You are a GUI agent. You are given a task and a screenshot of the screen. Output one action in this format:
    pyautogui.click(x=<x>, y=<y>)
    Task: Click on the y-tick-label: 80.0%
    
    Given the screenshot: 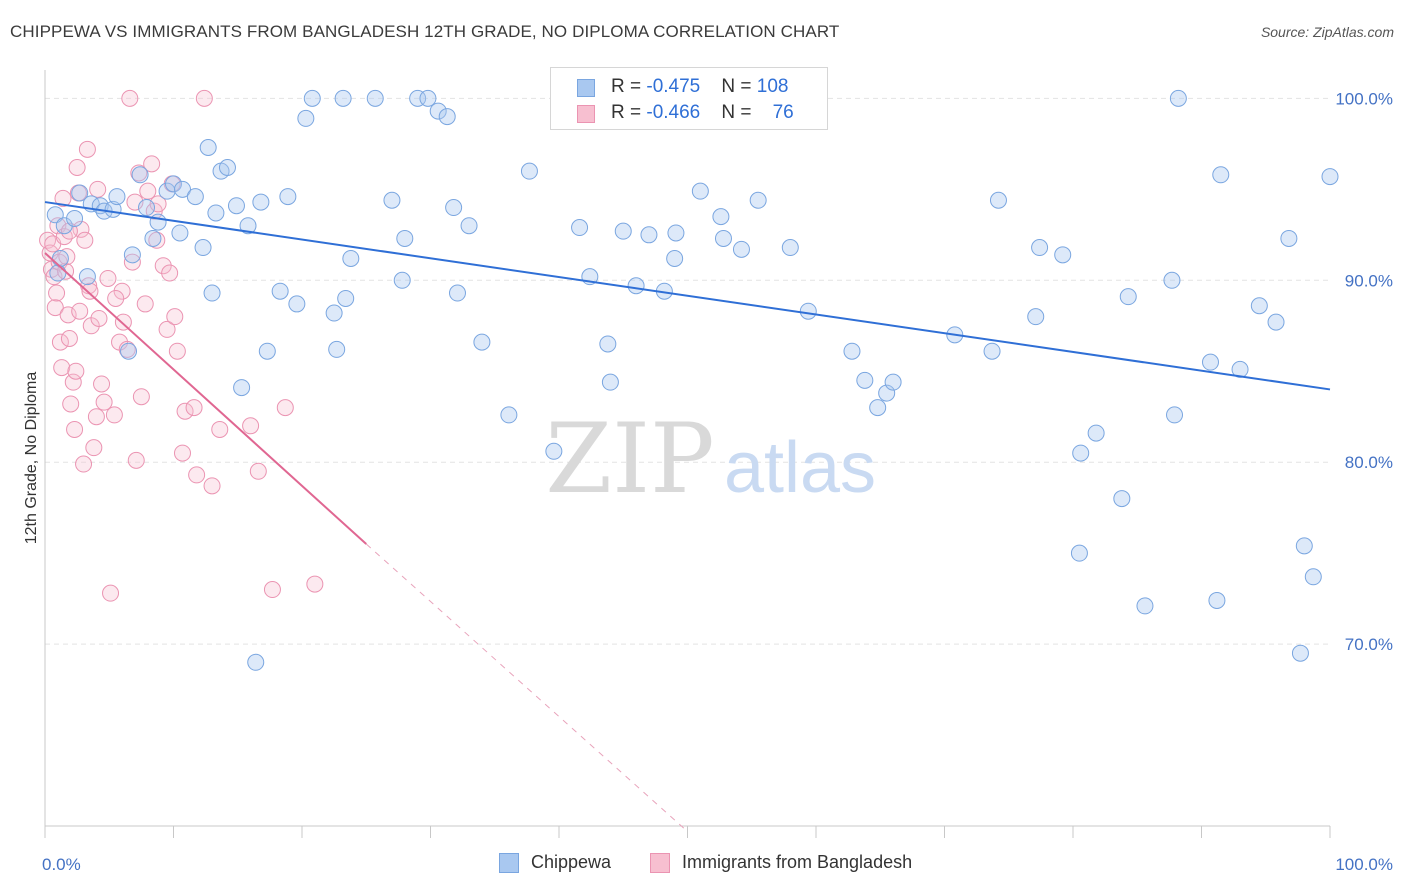 What is the action you would take?
    pyautogui.click(x=1369, y=462)
    